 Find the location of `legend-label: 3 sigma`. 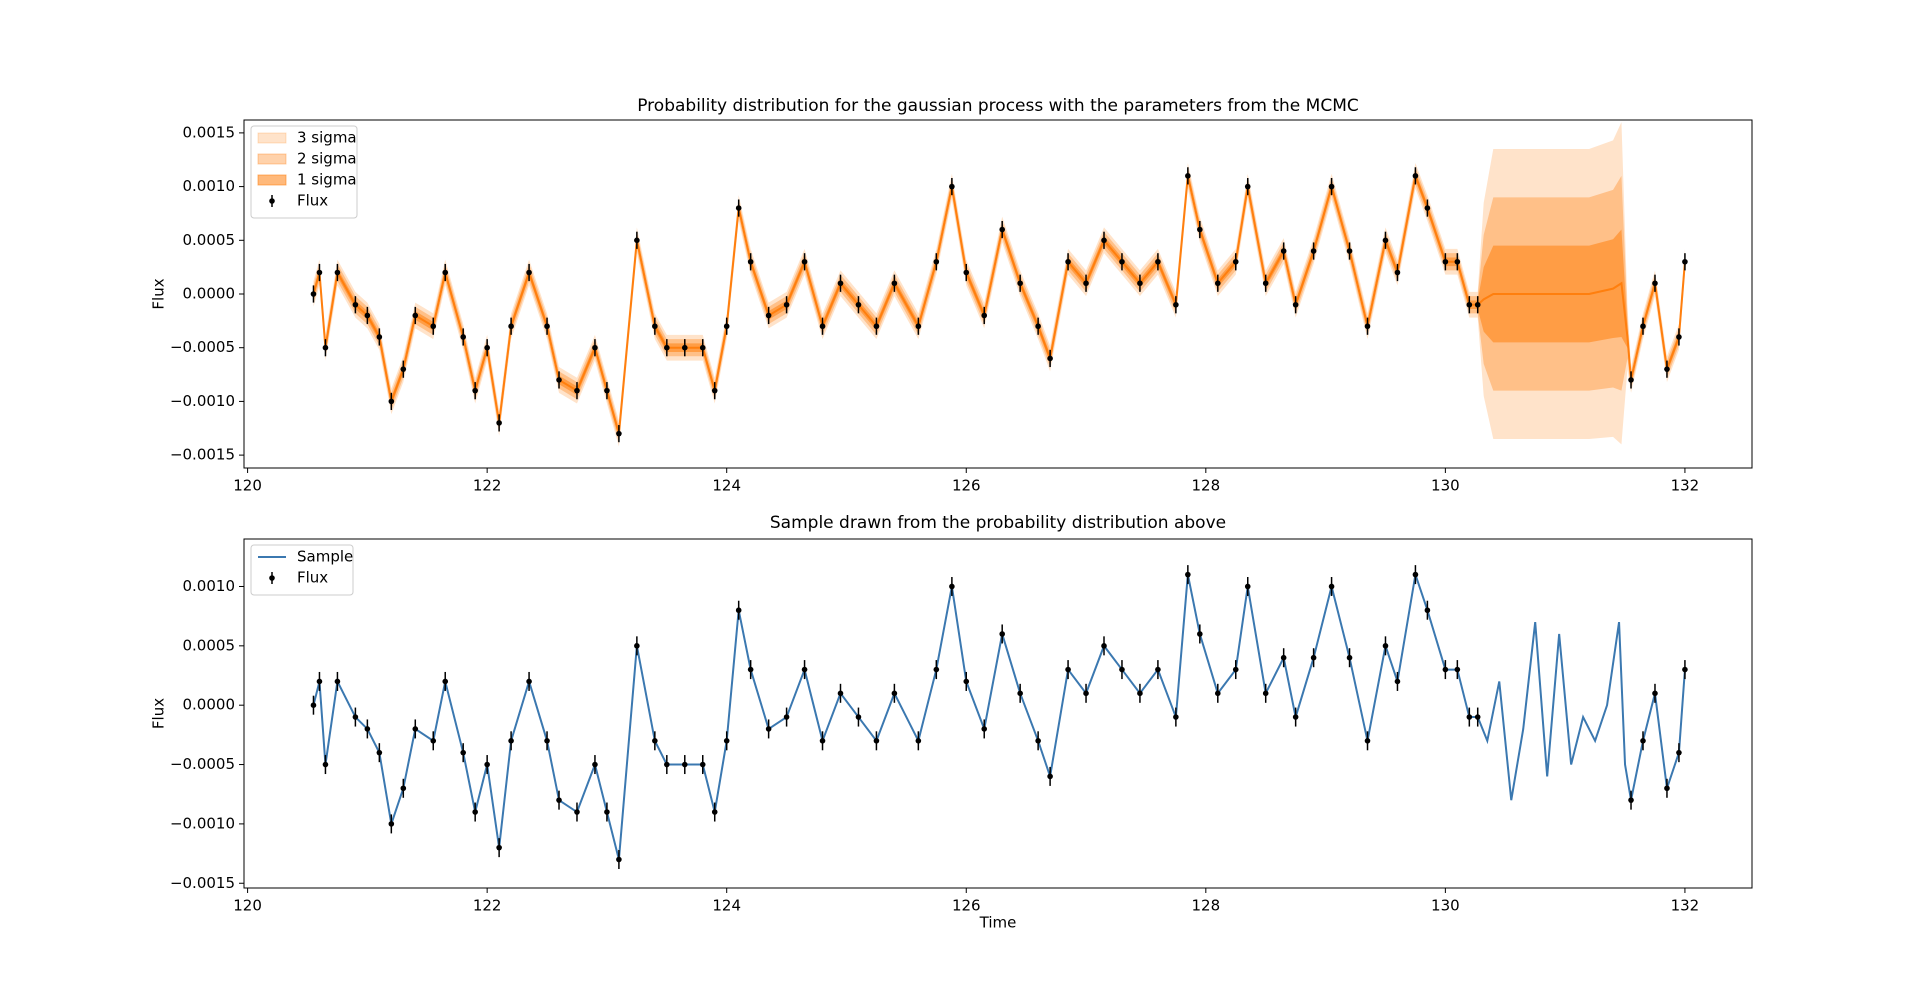

legend-label: 3 sigma is located at coordinates (327, 138).